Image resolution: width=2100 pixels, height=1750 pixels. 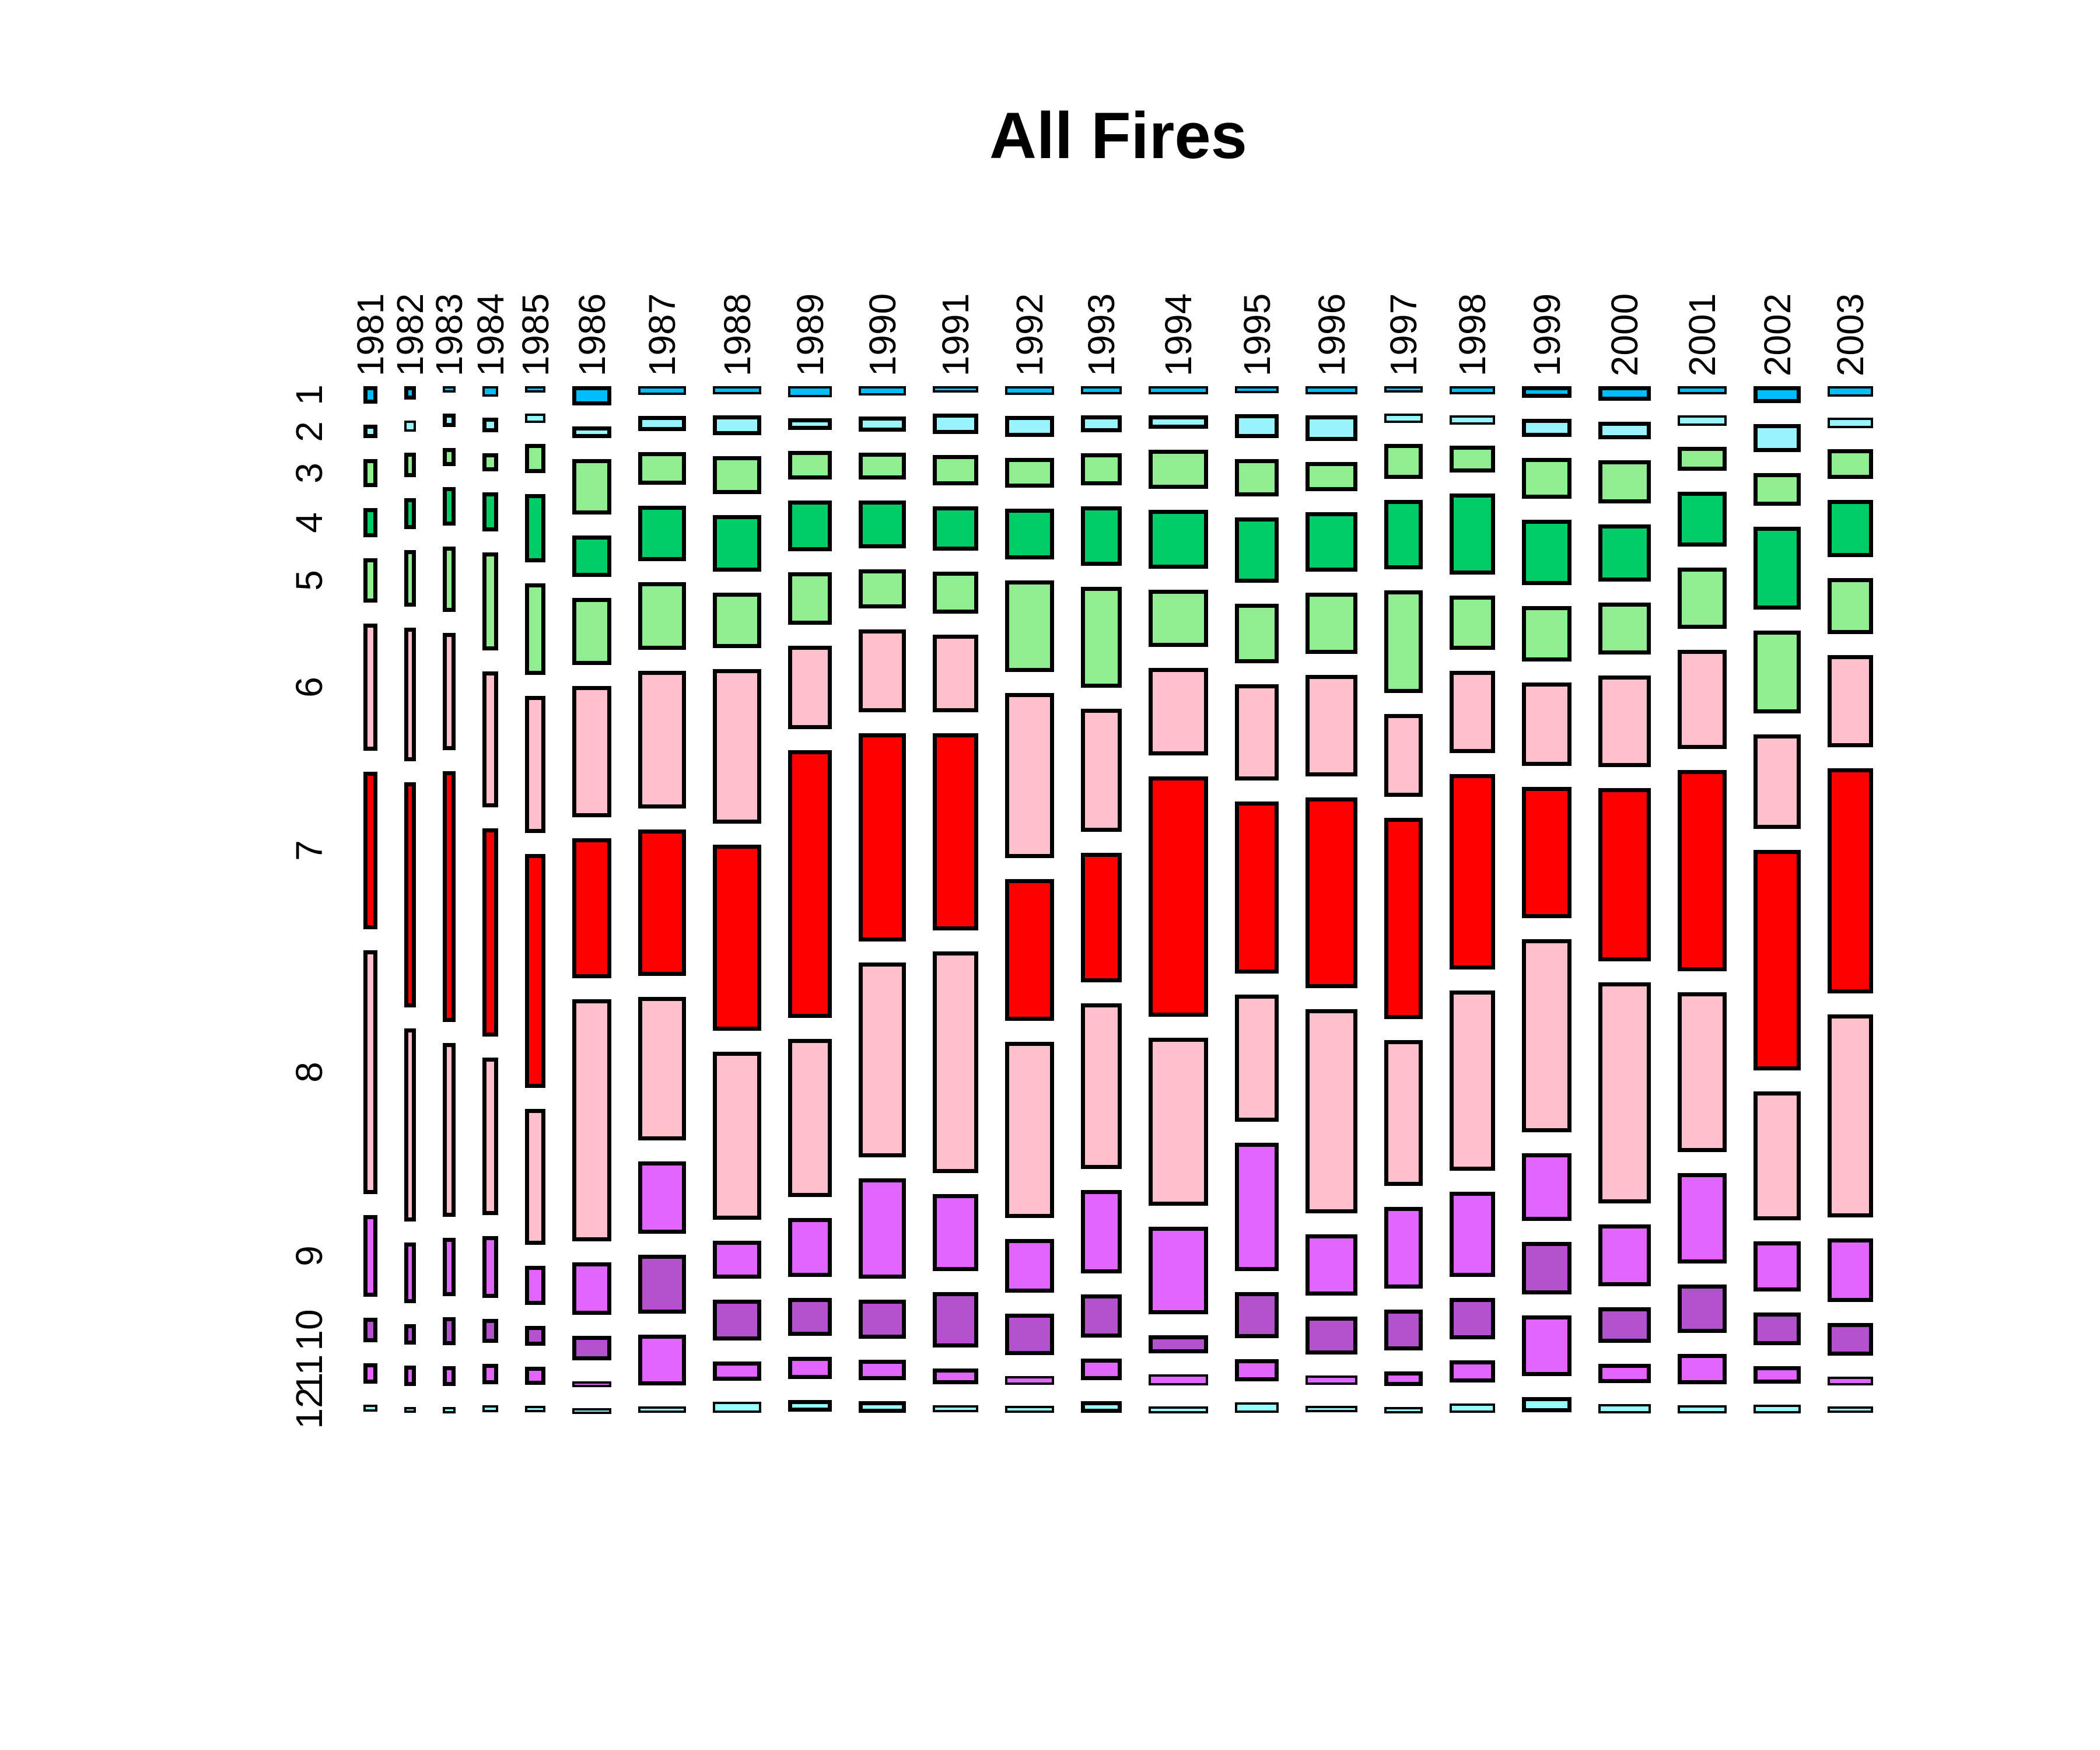 I want to click on mosaic-cell-2002-m10, so click(x=1777, y=1328).